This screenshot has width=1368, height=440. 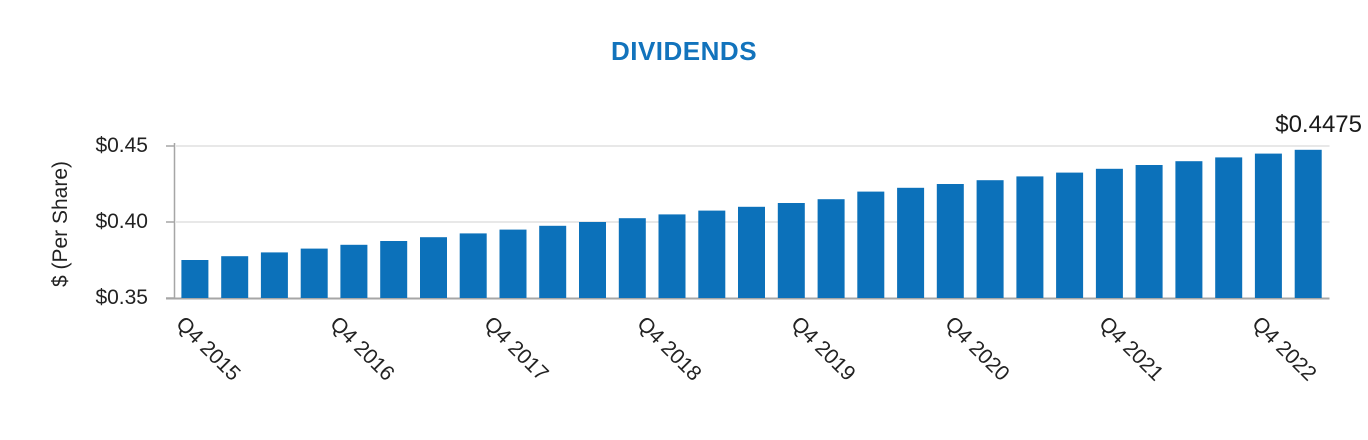 What do you see at coordinates (513, 263) in the screenshot?
I see `bar-q4-2017` at bounding box center [513, 263].